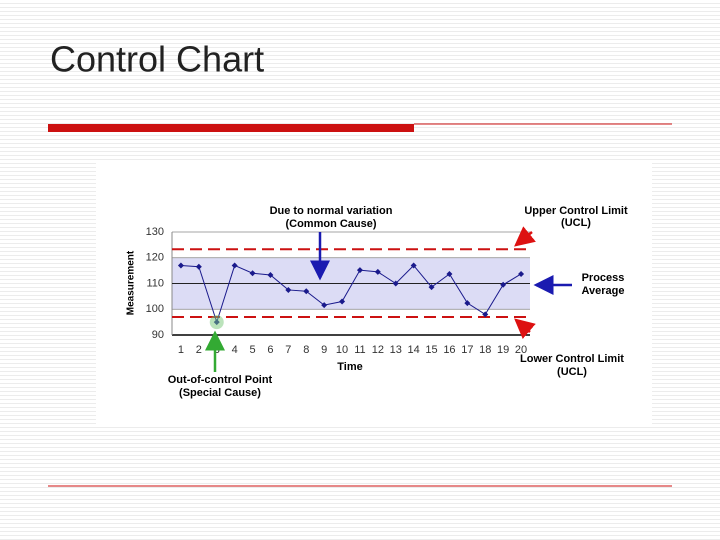 Image resolution: width=720 pixels, height=540 pixels. I want to click on x-tick-label: 7, so click(288, 350).